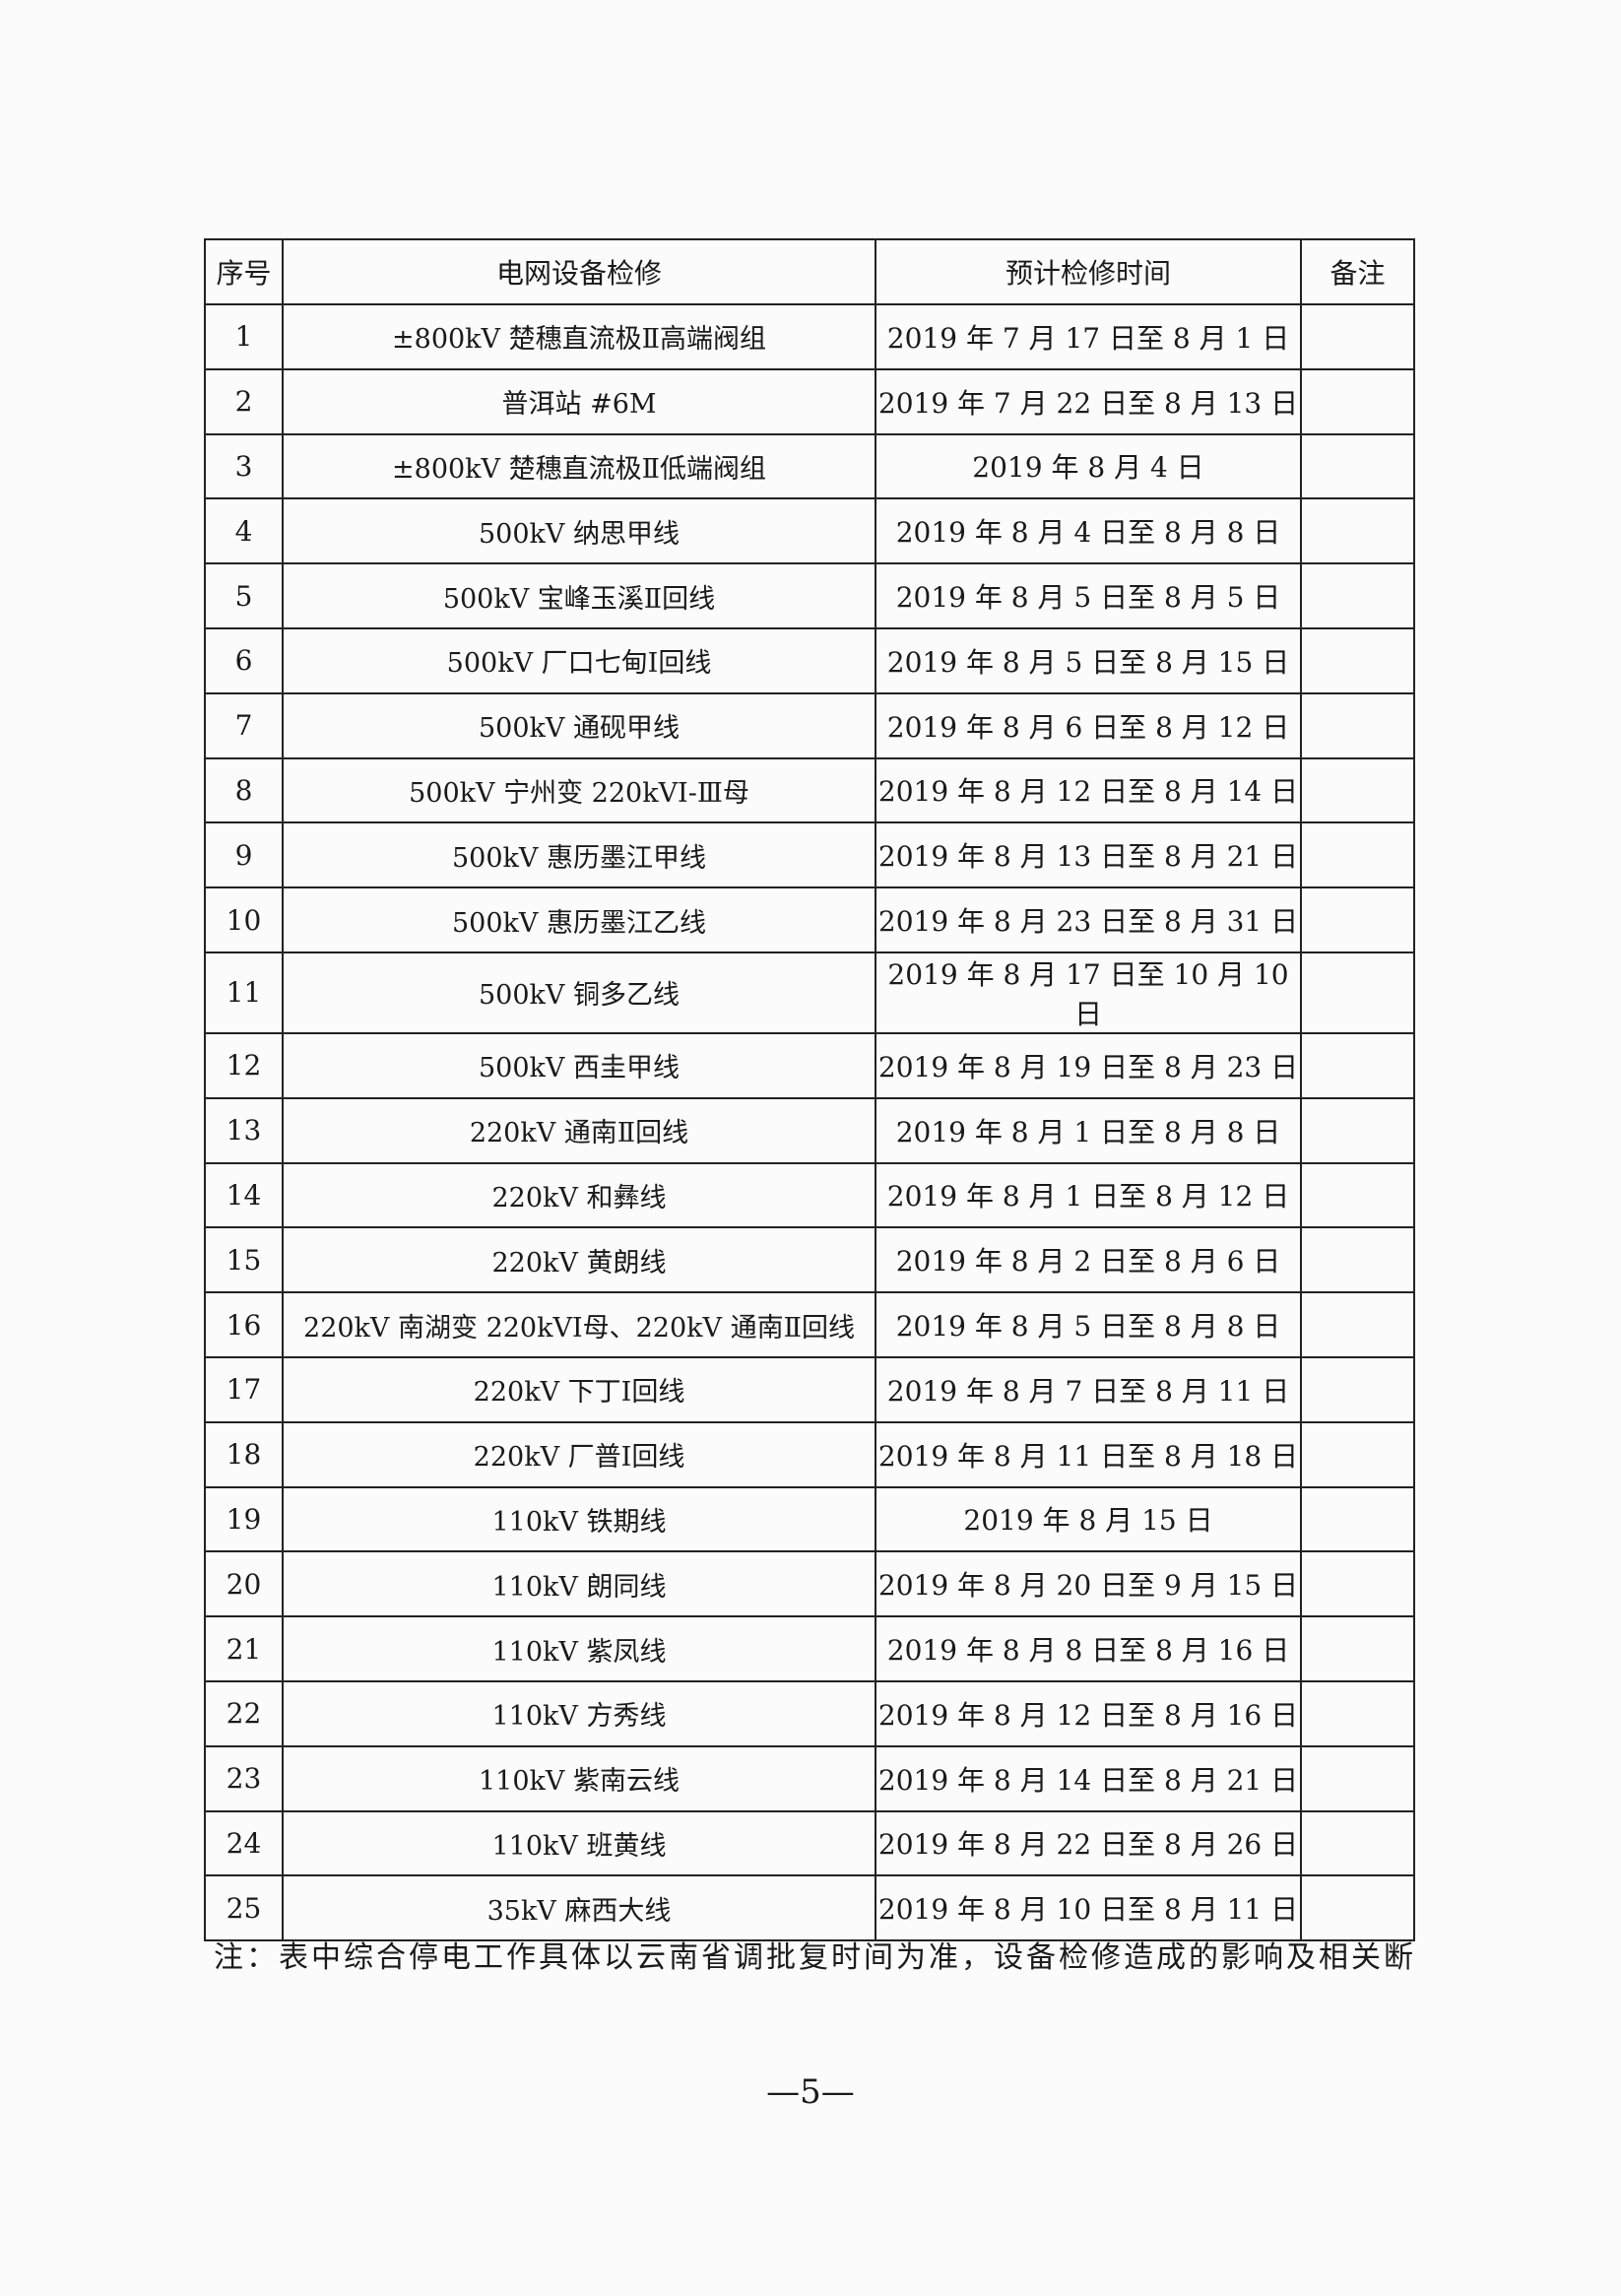 The height and width of the screenshot is (2296, 1621). I want to click on cell-time: 2019 年 8 月 4 日至 8 月 8 日, so click(1088, 531).